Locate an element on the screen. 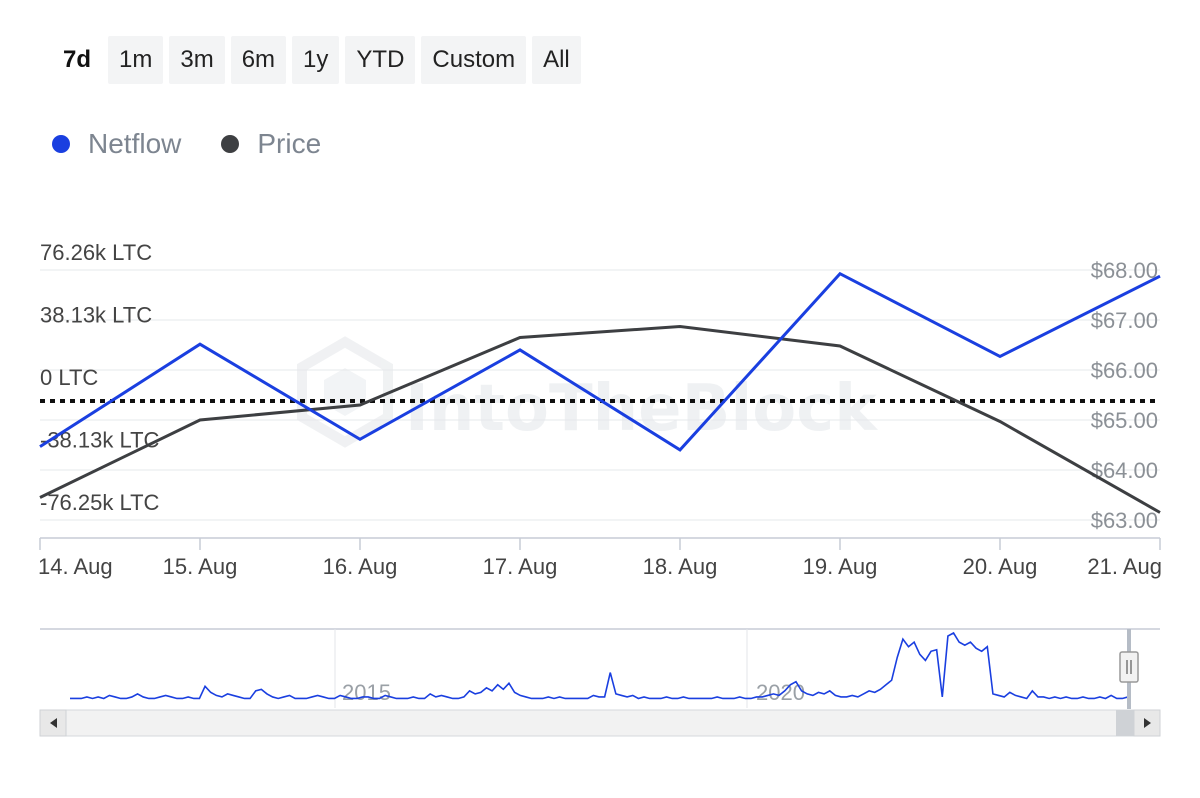  range-button-1y: 1y is located at coordinates (316, 60).